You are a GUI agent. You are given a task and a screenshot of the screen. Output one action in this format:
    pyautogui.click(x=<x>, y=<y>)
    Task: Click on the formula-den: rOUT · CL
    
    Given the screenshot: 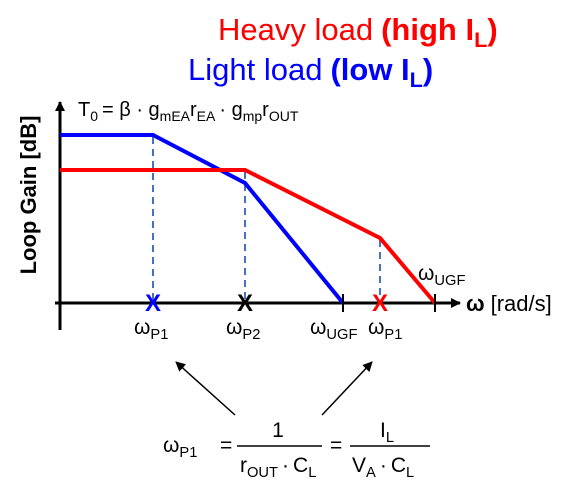 What is the action you would take?
    pyautogui.click(x=278, y=467)
    